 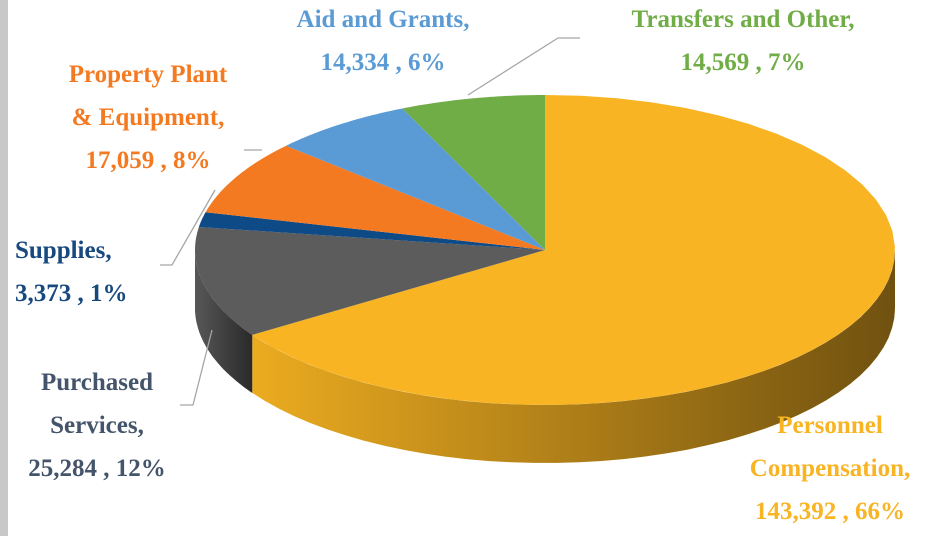 What do you see at coordinates (71, 272) in the screenshot?
I see `data-label: Supplies, 3,373 , 1%` at bounding box center [71, 272].